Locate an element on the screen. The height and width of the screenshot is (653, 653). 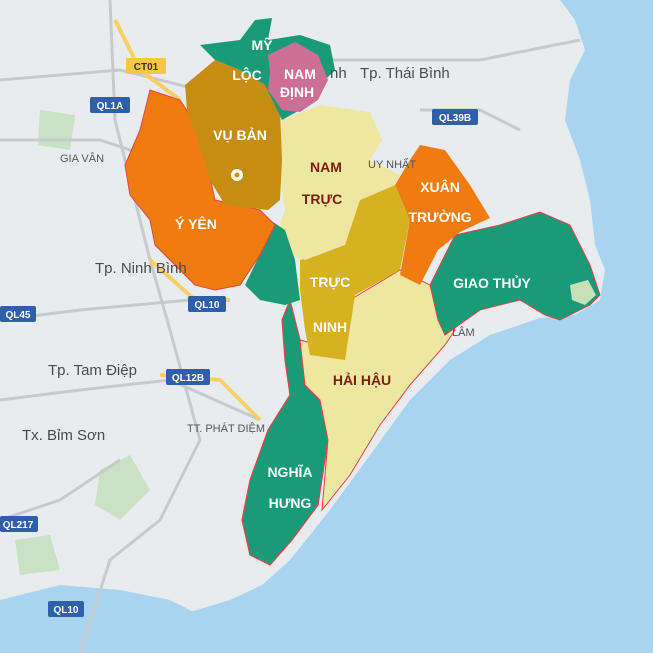
label-xuan-truong-line2: TRƯỜNG is located at coordinates (439, 216).